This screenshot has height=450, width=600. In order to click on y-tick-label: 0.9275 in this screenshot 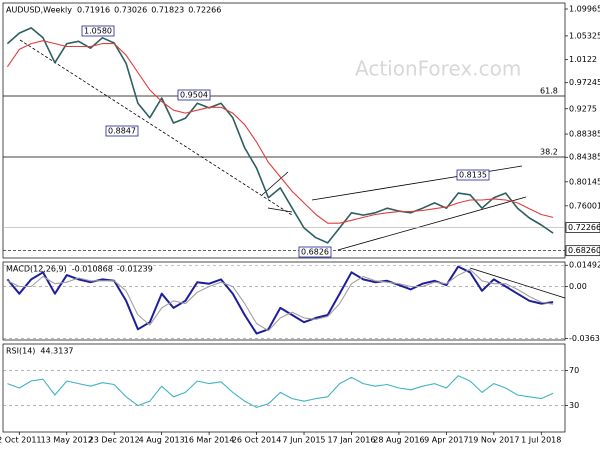, I will do `click(583, 108)`.